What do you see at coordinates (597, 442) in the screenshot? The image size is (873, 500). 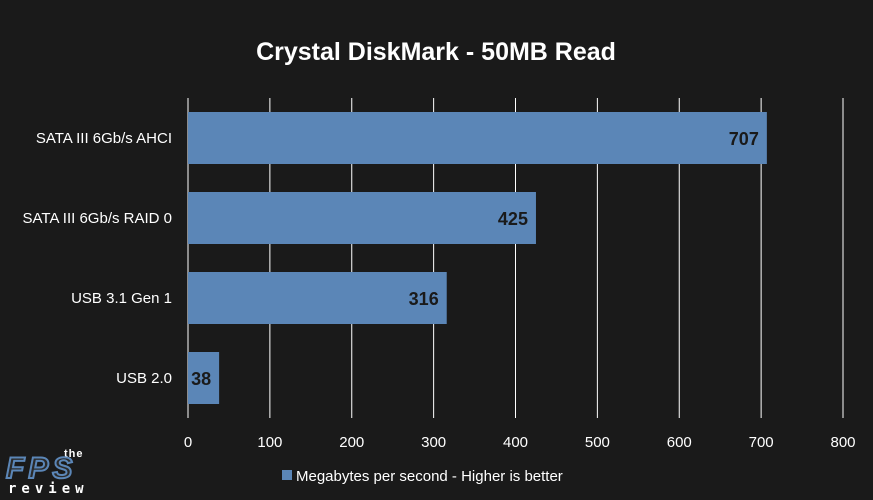 I see `x-tick-label: 500` at bounding box center [597, 442].